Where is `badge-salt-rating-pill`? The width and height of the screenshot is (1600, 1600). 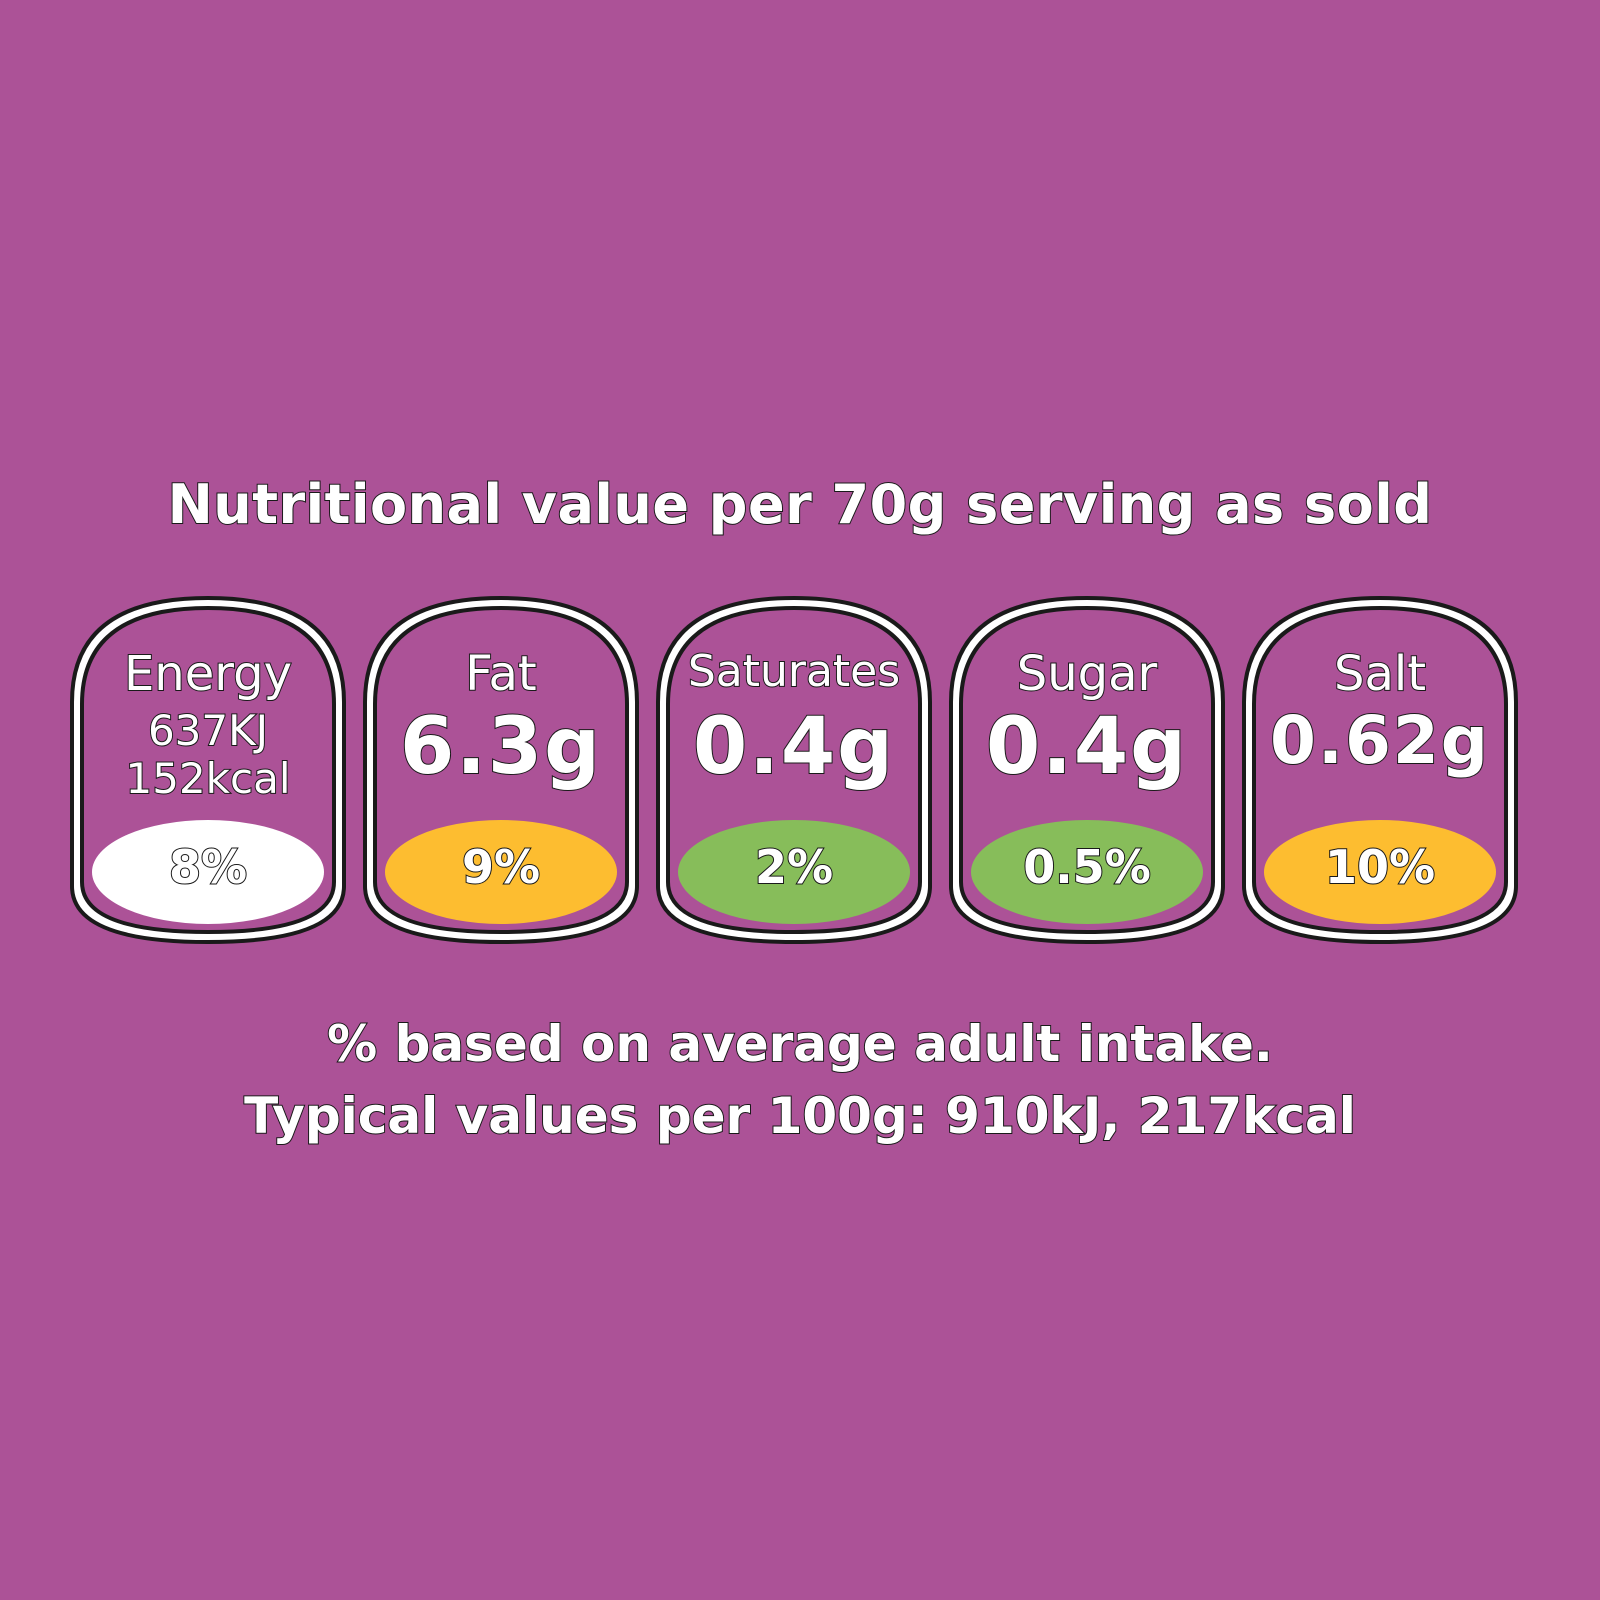 badge-salt-rating-pill is located at coordinates (1380, 872).